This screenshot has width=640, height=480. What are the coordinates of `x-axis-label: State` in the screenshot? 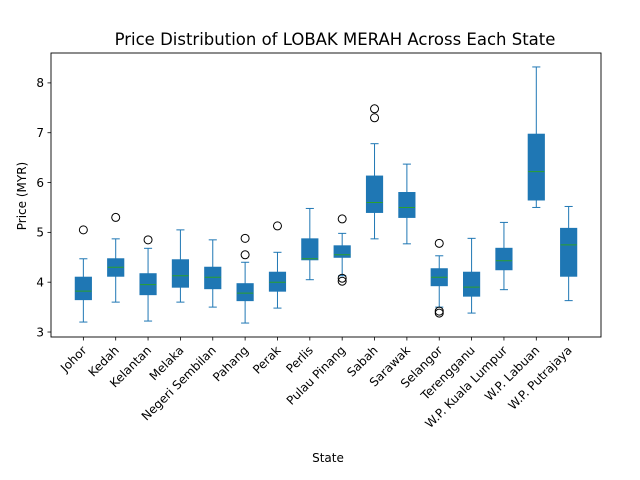 It's located at (328, 458).